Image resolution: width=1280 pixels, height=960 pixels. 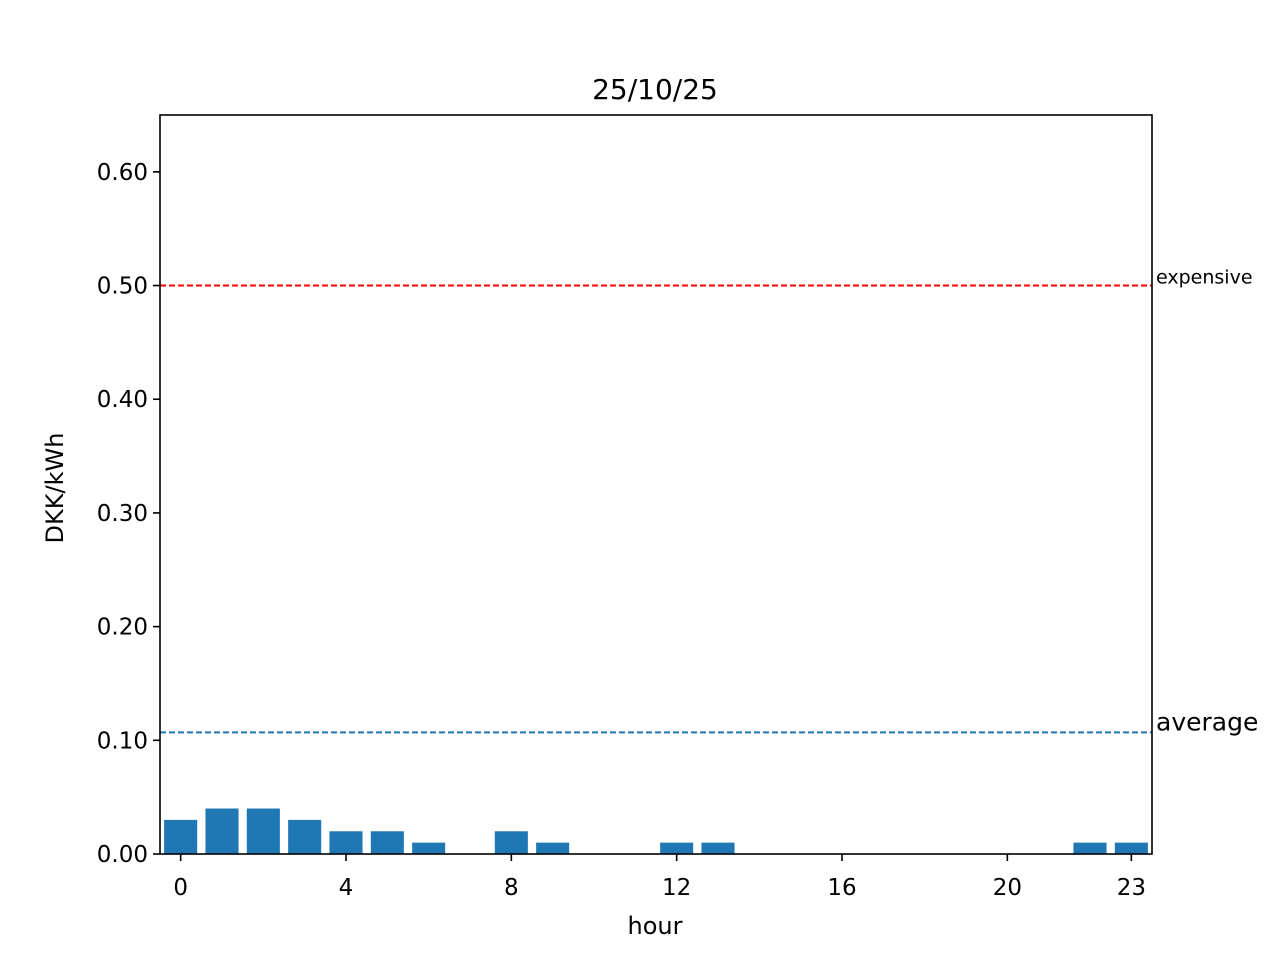 What do you see at coordinates (841, 888) in the screenshot?
I see `x-tick-label: 16` at bounding box center [841, 888].